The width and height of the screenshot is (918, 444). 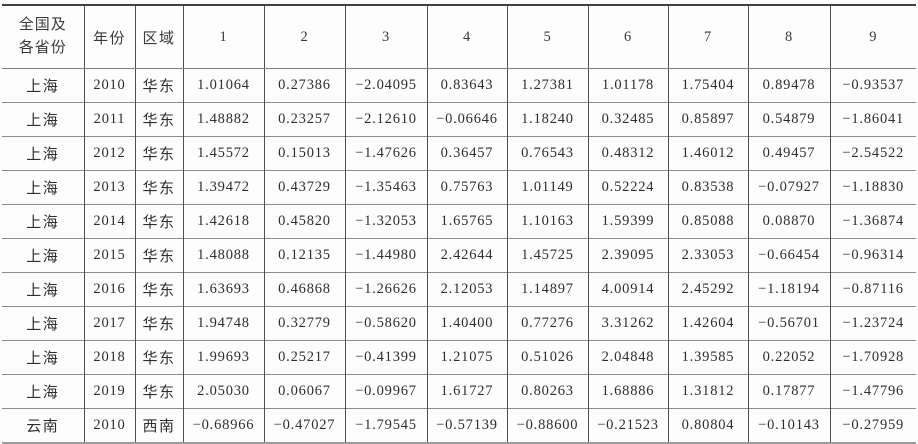 What do you see at coordinates (42, 48) in the screenshot?
I see `header-province-line2: 各省份` at bounding box center [42, 48].